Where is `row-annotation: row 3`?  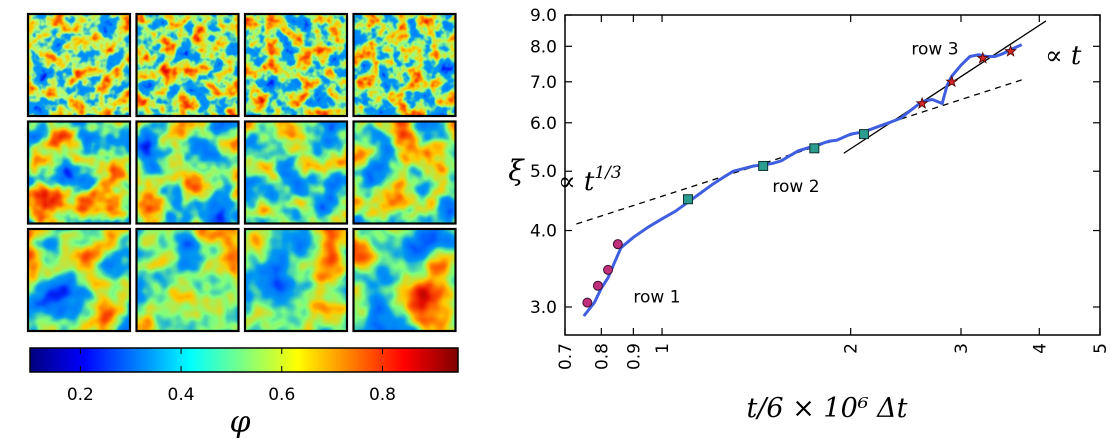 row-annotation: row 3 is located at coordinates (934, 50).